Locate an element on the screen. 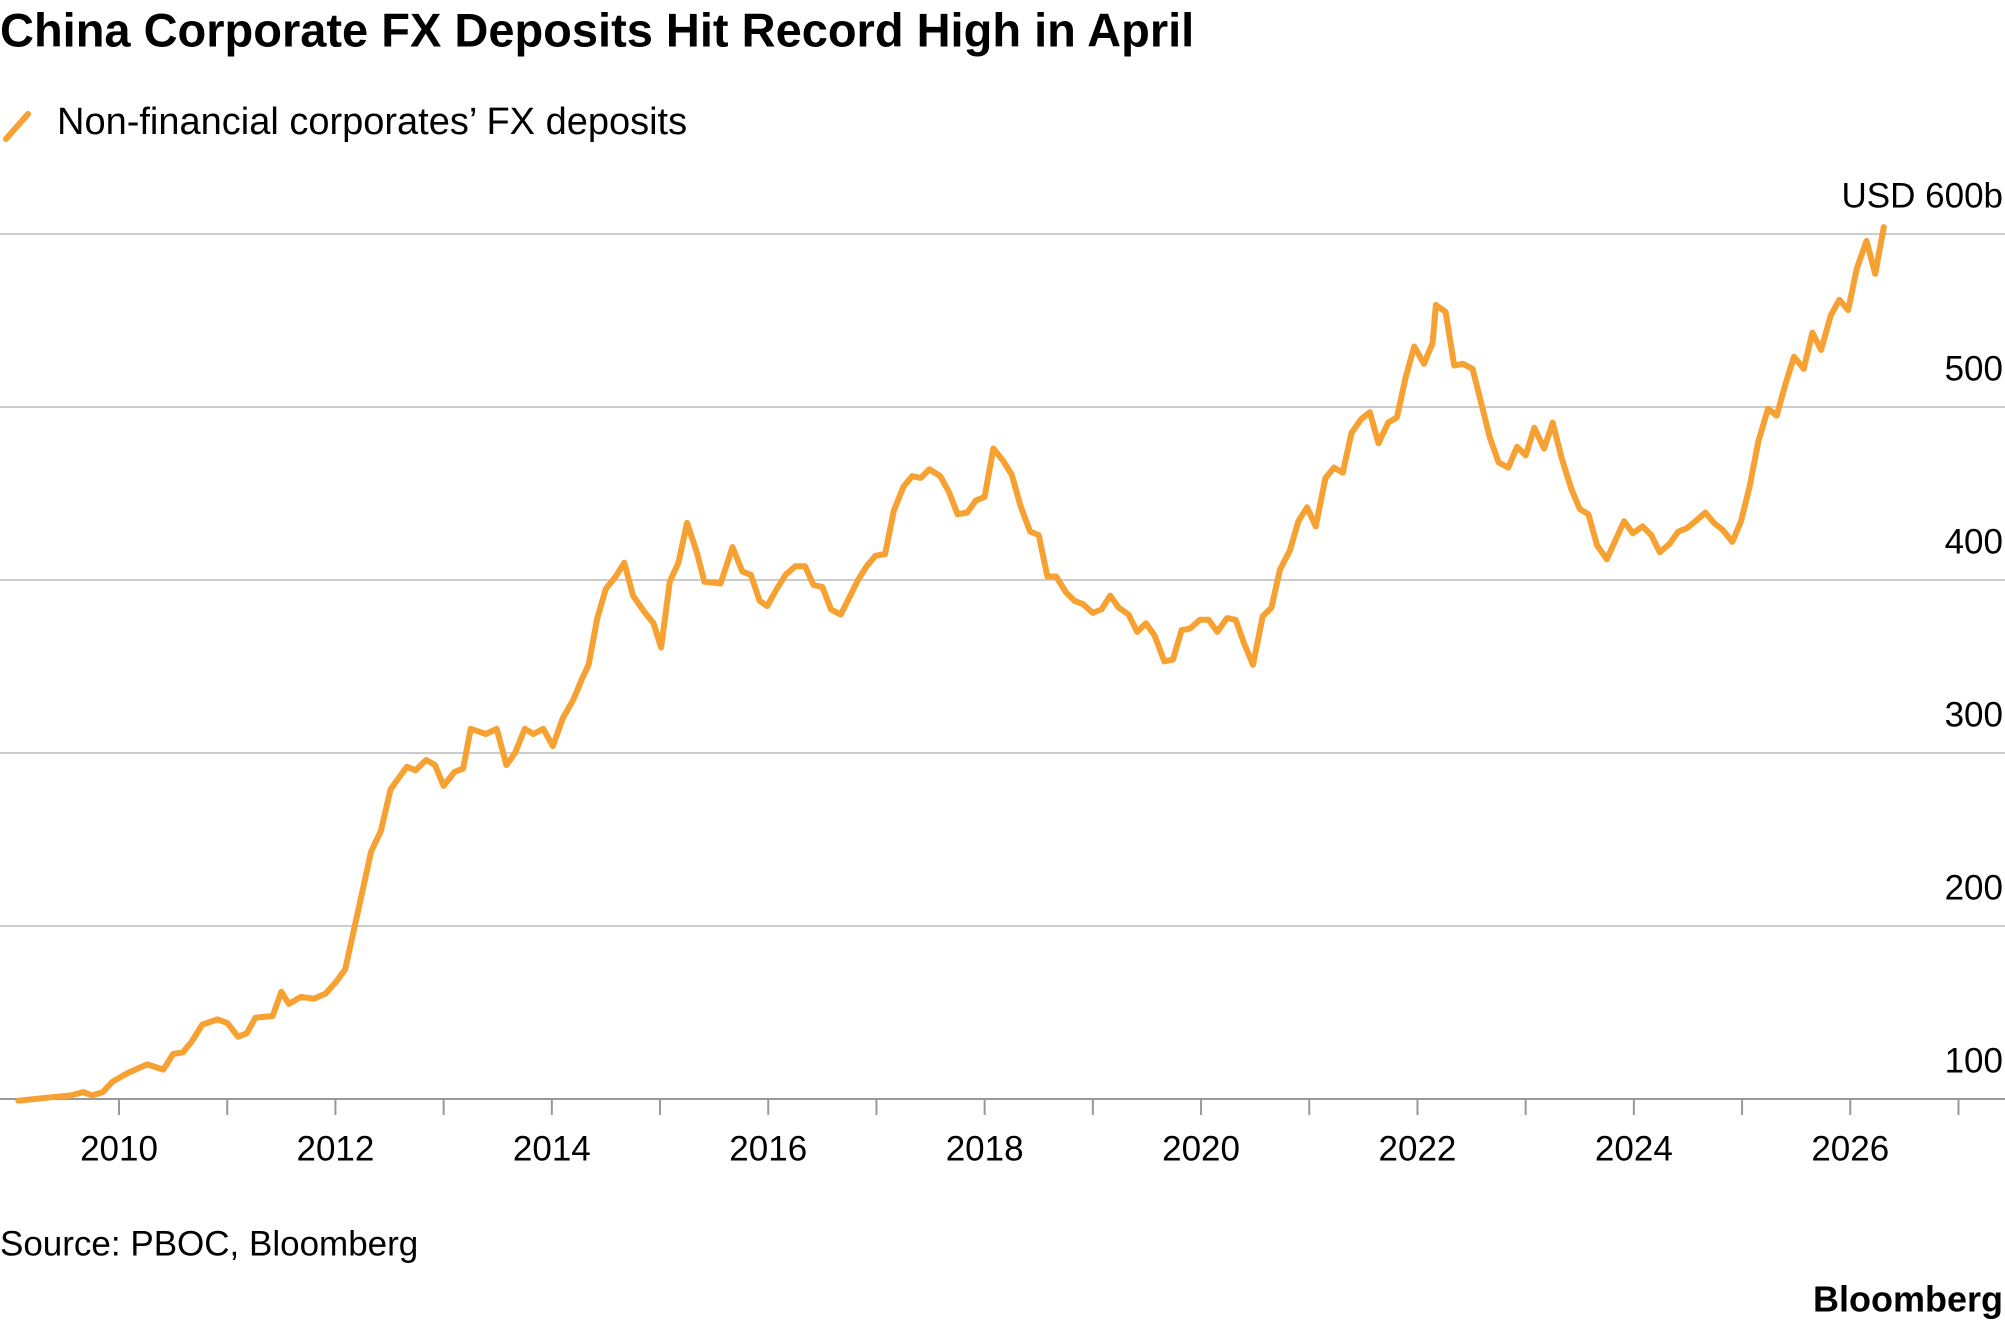 Image resolution: width=2005 pixels, height=1329 pixels. y-tick-label: 200 is located at coordinates (1974, 887).